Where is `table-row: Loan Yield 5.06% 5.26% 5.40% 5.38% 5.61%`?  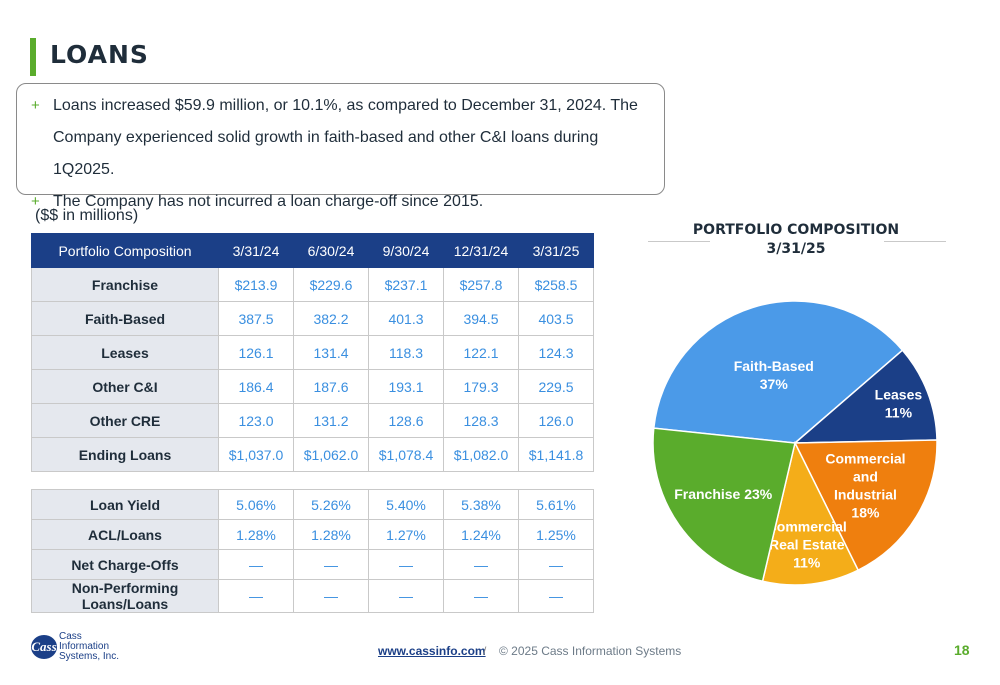
table-row: Loan Yield 5.06% 5.26% 5.40% 5.38% 5.61% is located at coordinates (312, 504).